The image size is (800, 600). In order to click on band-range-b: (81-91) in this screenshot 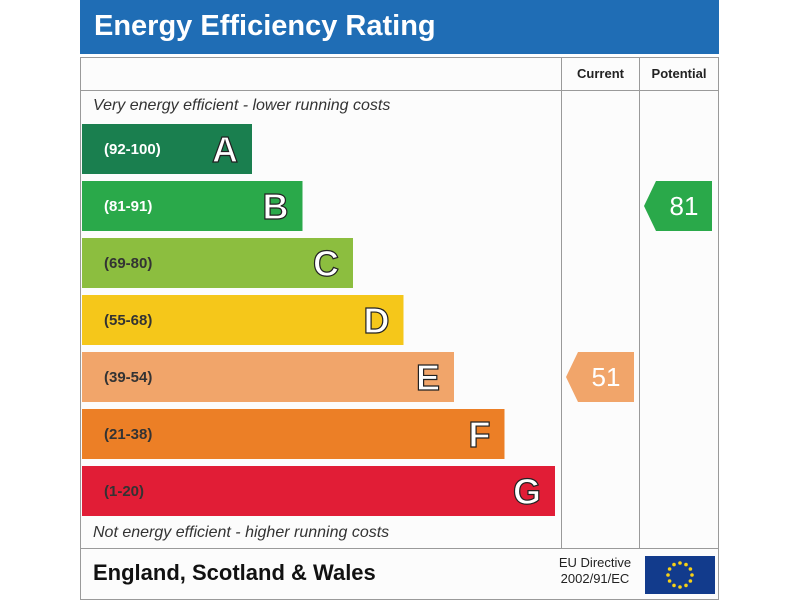, I will do `click(128, 206)`.